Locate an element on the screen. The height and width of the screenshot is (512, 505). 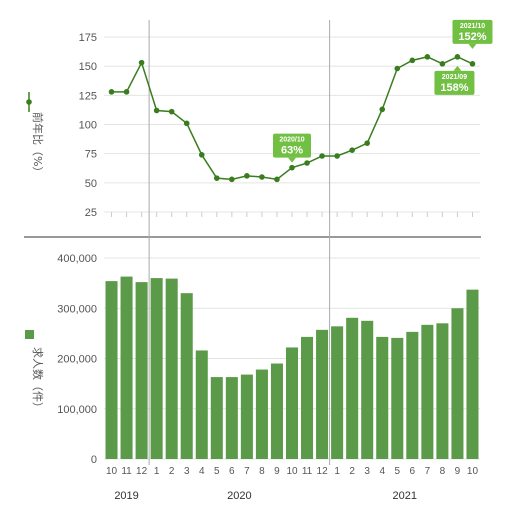
bar-y-tick-label: 0 is located at coordinates (94, 460).